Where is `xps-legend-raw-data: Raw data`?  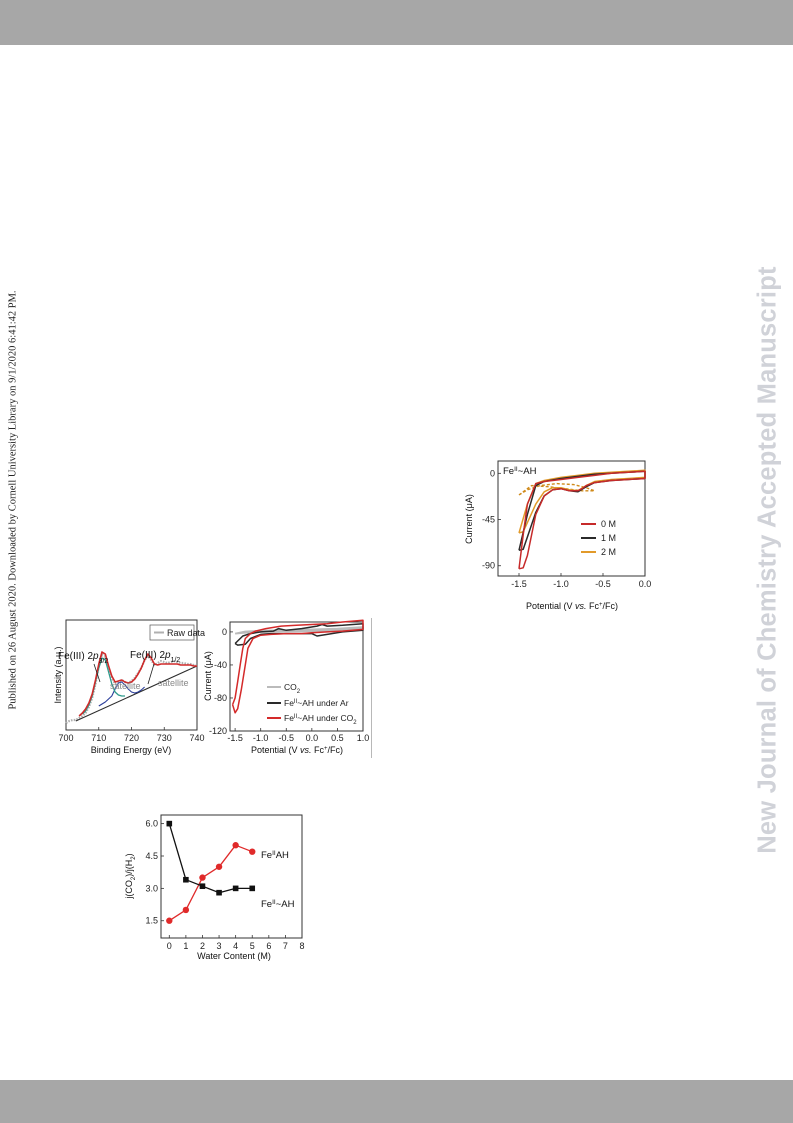 xps-legend-raw-data: Raw data is located at coordinates (186, 633).